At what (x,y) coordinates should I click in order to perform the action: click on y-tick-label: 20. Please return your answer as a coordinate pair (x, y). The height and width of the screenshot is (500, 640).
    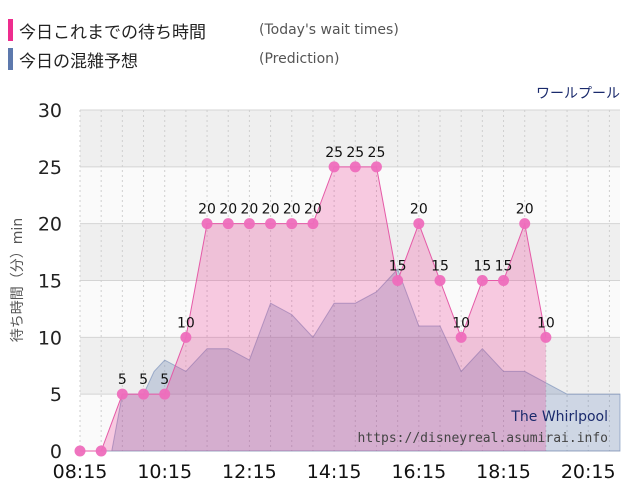
    Looking at the image, I should click on (50, 225).